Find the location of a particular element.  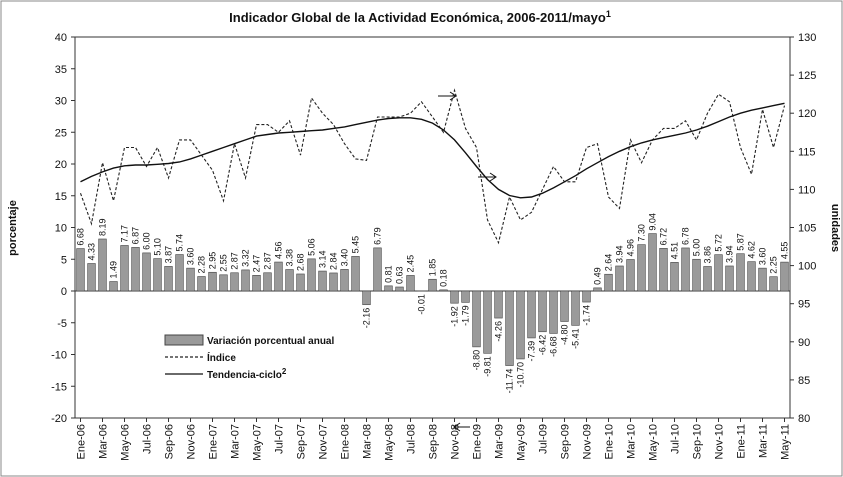

value-label: -1.74 is located at coordinates (587, 315).